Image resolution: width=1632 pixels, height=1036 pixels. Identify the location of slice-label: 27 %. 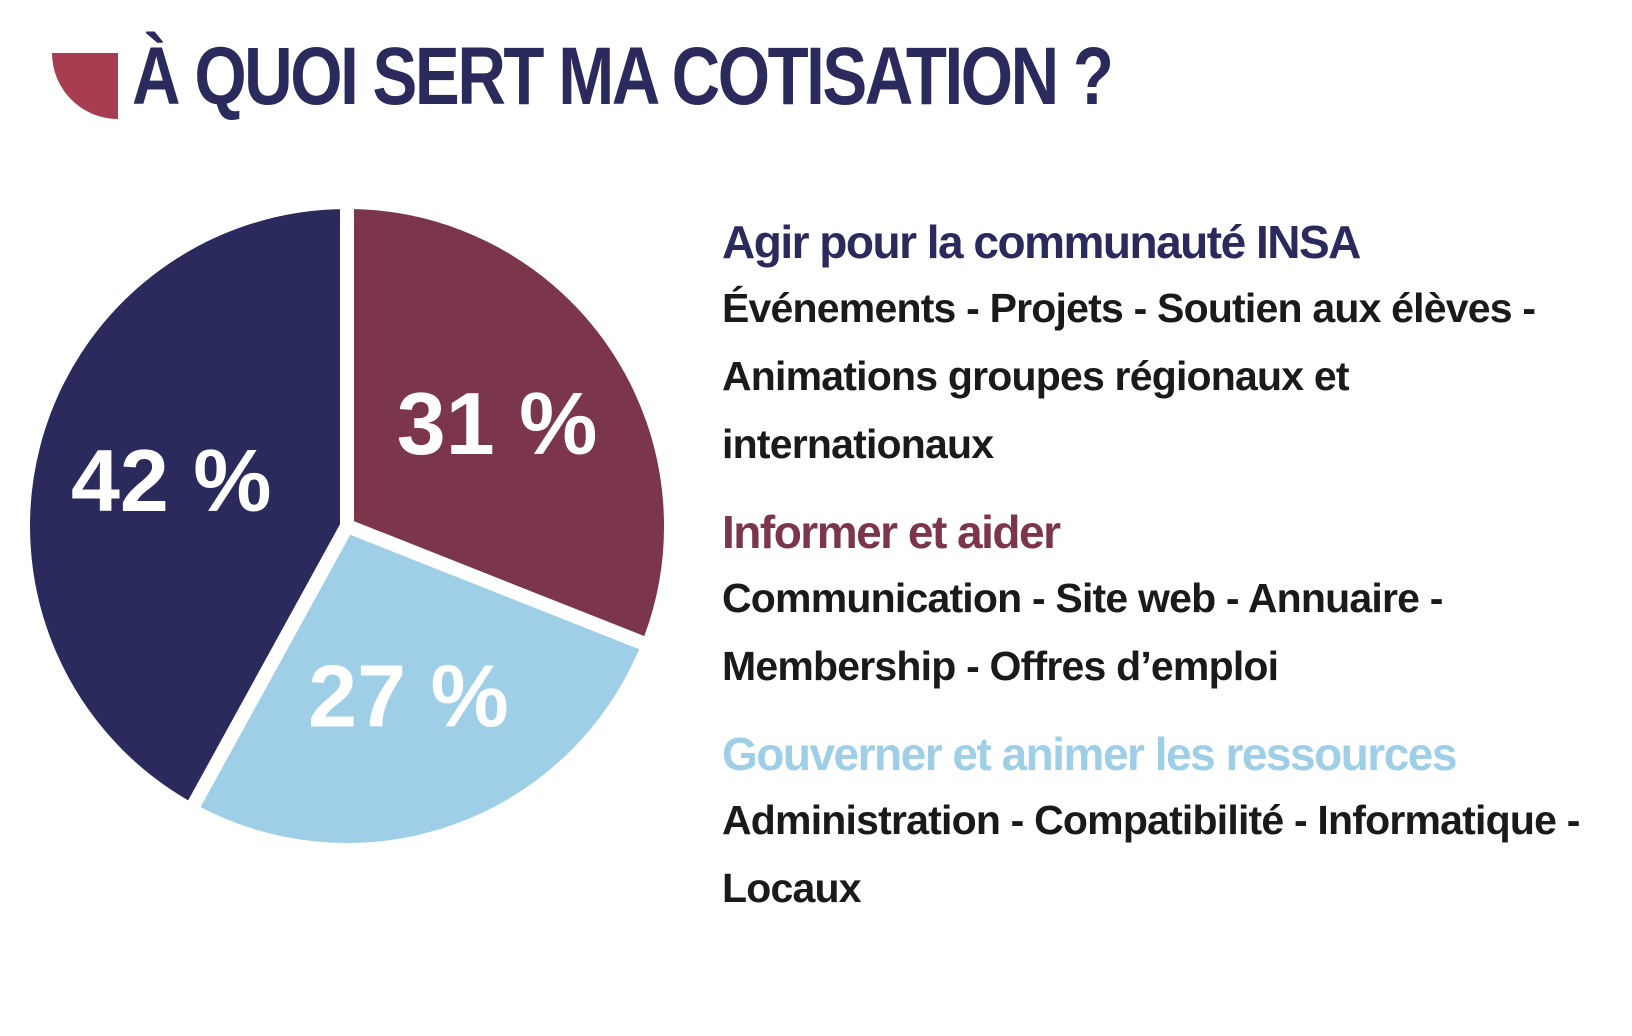
(408, 696).